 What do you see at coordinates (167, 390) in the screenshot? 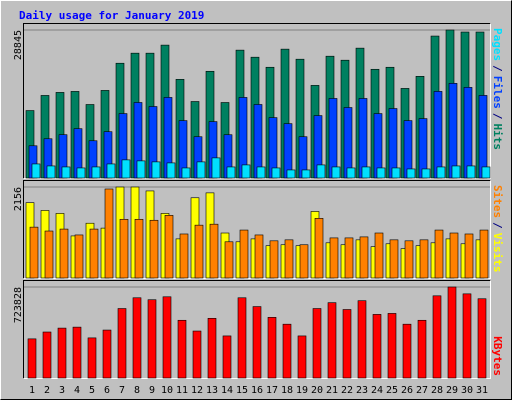
I see `x-tick-label: 10` at bounding box center [167, 390].